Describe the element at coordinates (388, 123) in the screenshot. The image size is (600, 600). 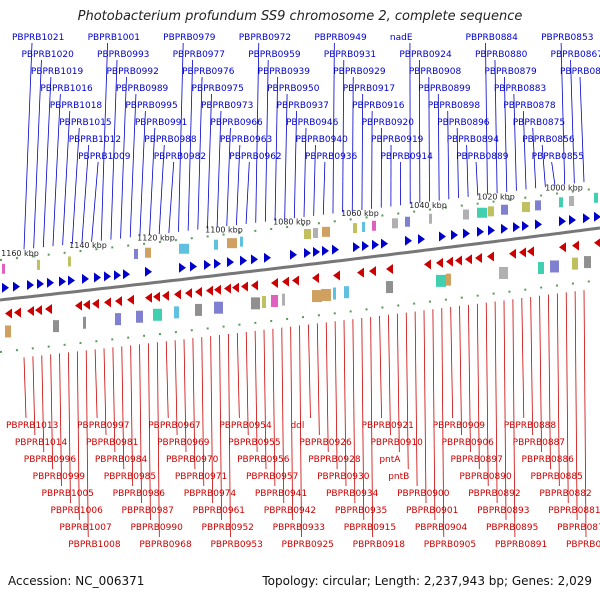
I see `gene-label: PBPRB0920` at that location.